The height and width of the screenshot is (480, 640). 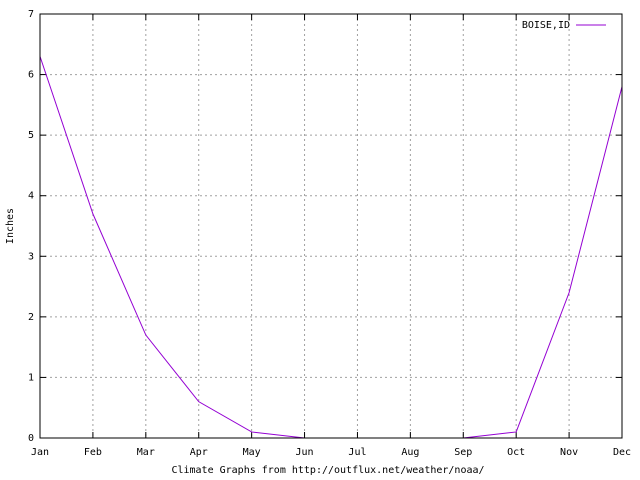 I want to click on x-tick-label: Jan, so click(x=40, y=452).